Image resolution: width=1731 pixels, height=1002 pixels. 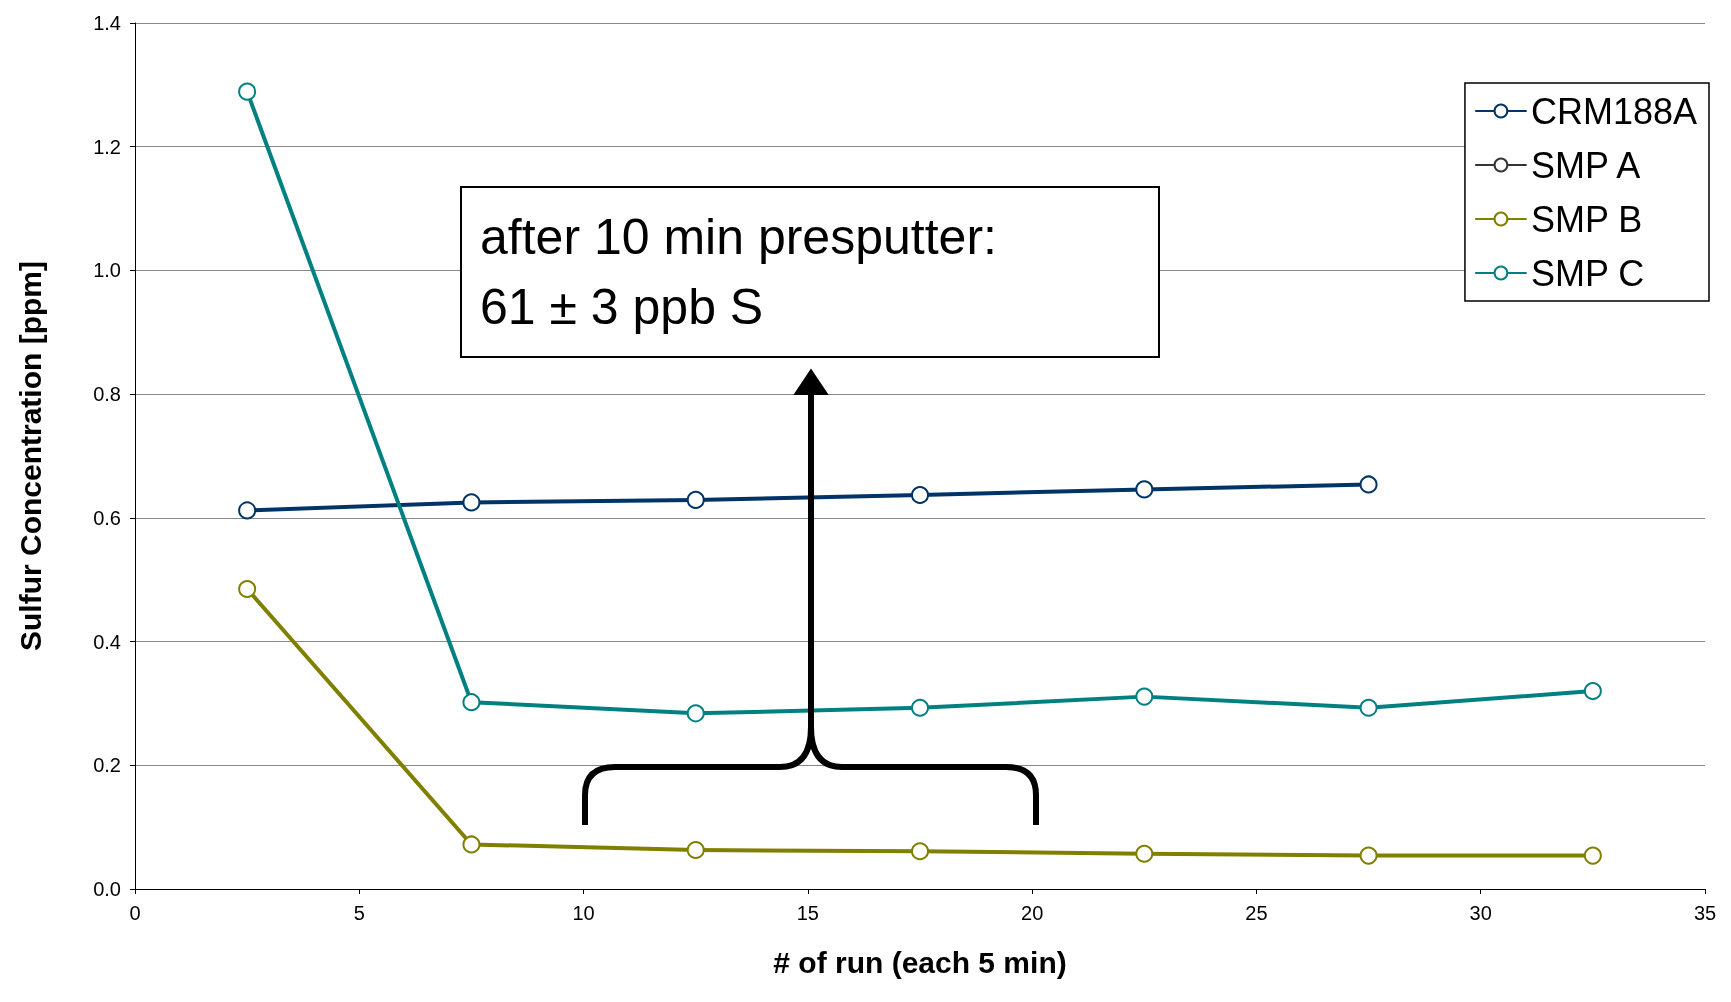 What do you see at coordinates (920, 962) in the screenshot?
I see `x-axis-title: # of run (each 5 min)` at bounding box center [920, 962].